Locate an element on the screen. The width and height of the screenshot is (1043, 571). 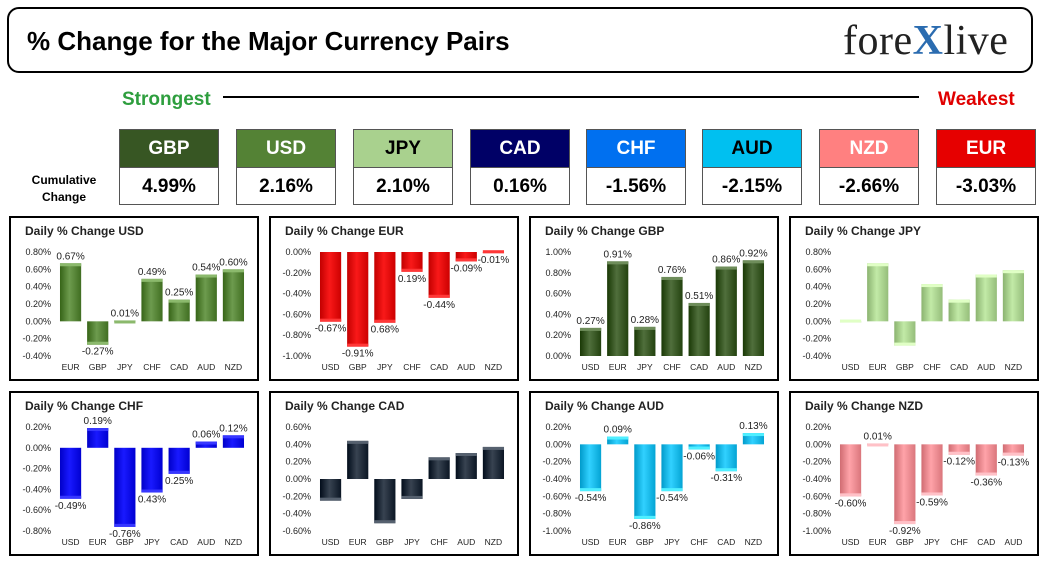
data-label: -0.09% is located at coordinates (466, 268).